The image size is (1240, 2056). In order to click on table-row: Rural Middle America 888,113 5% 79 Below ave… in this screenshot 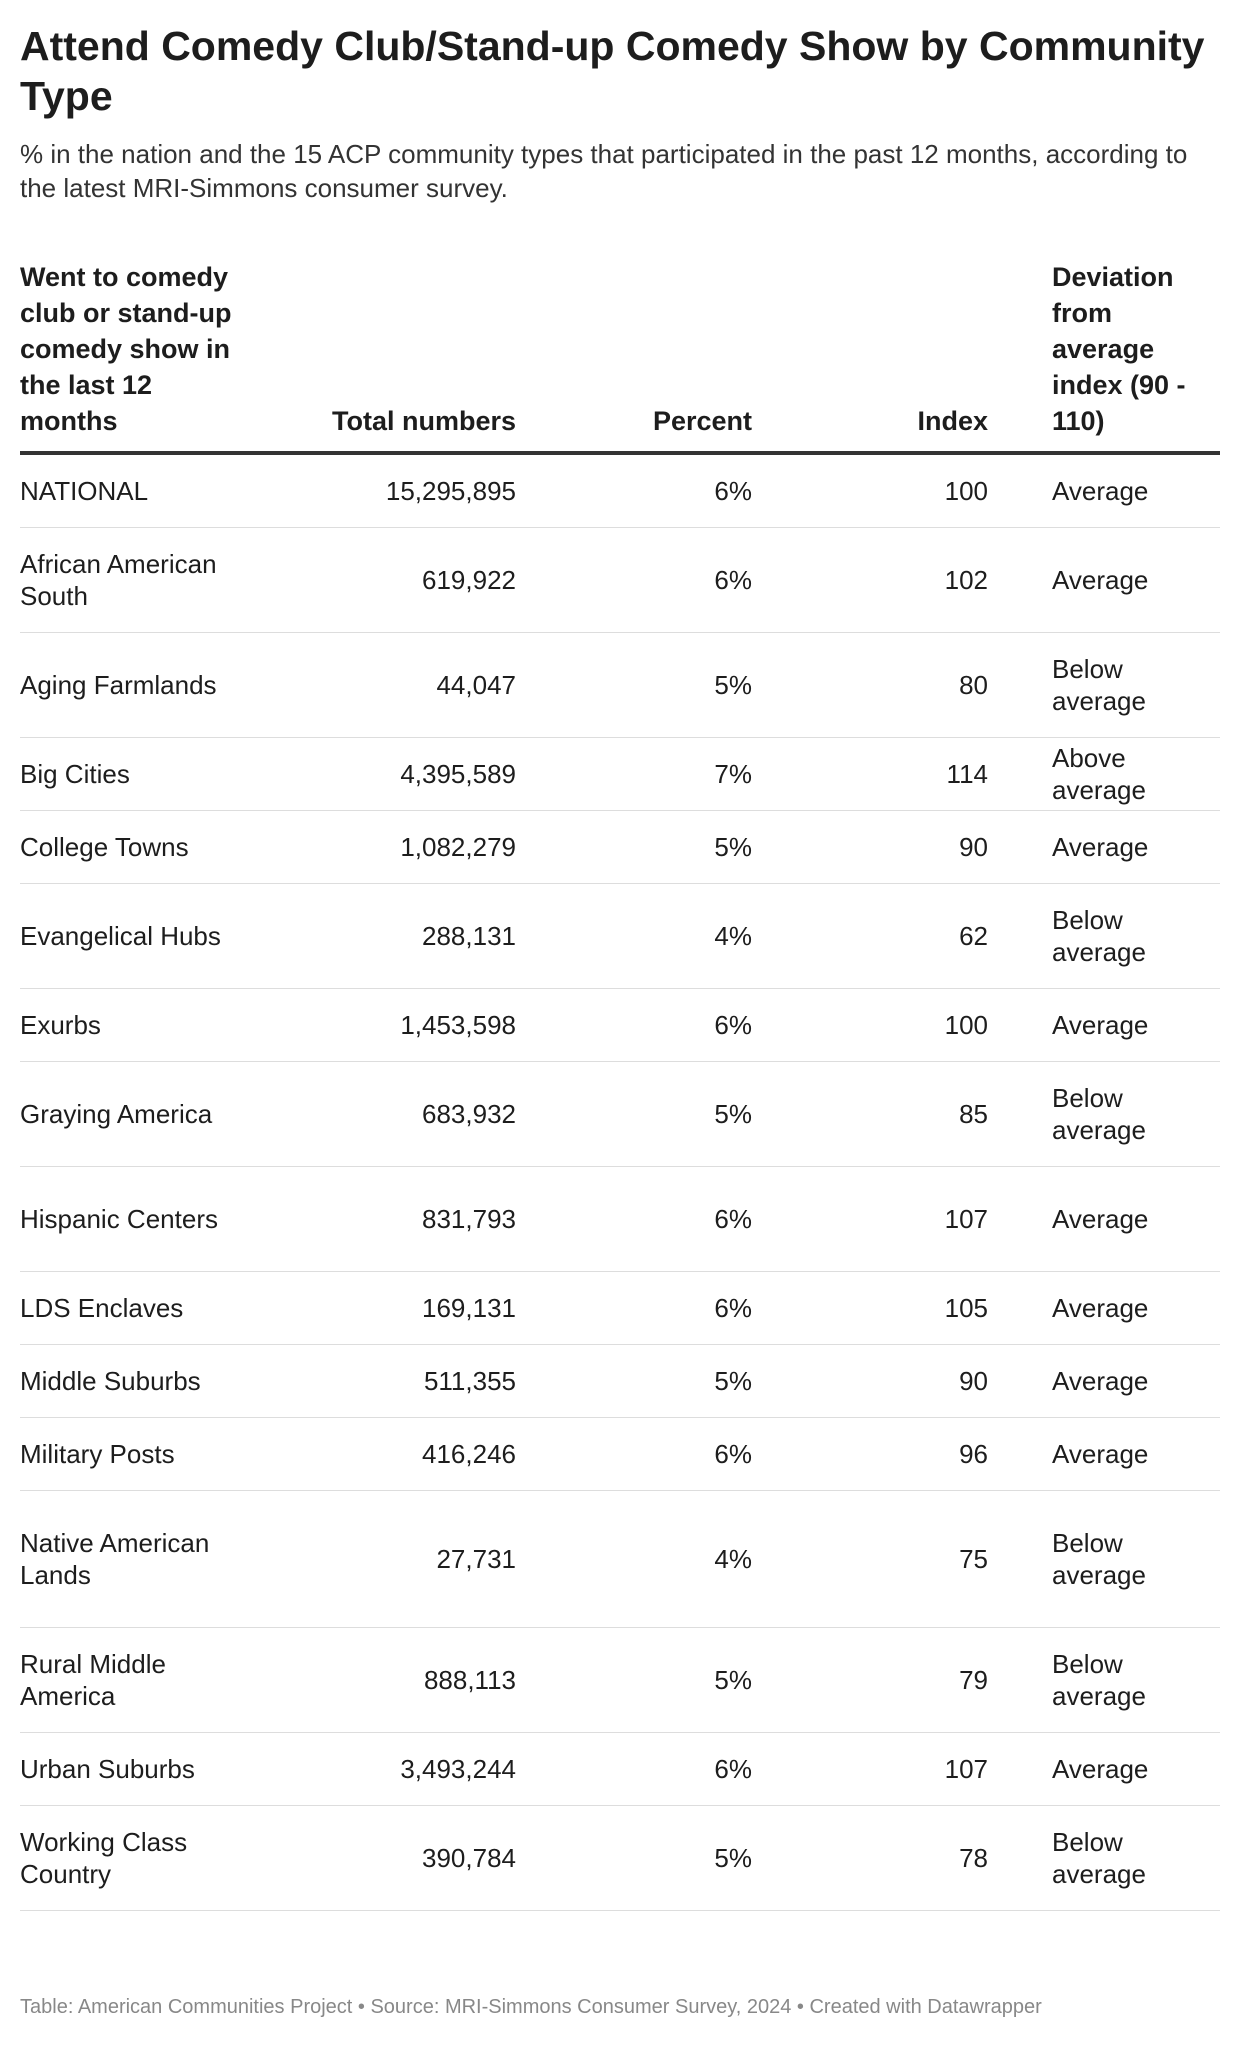, I will do `click(620, 1680)`.